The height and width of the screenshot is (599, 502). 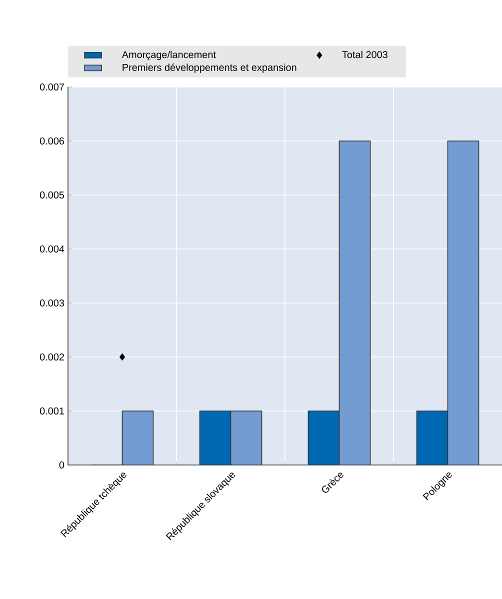 I want to click on y-tick-label: 0, so click(x=61, y=465).